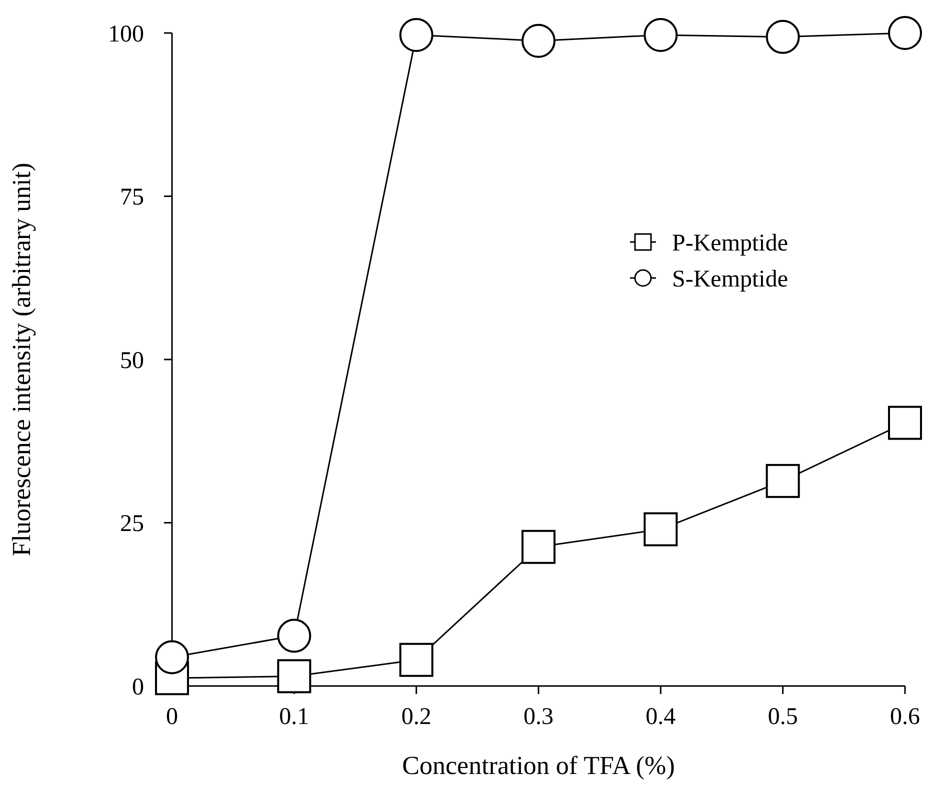 The width and height of the screenshot is (930, 796). Describe the element at coordinates (132, 361) in the screenshot. I see `y-tick-label: 50` at that location.